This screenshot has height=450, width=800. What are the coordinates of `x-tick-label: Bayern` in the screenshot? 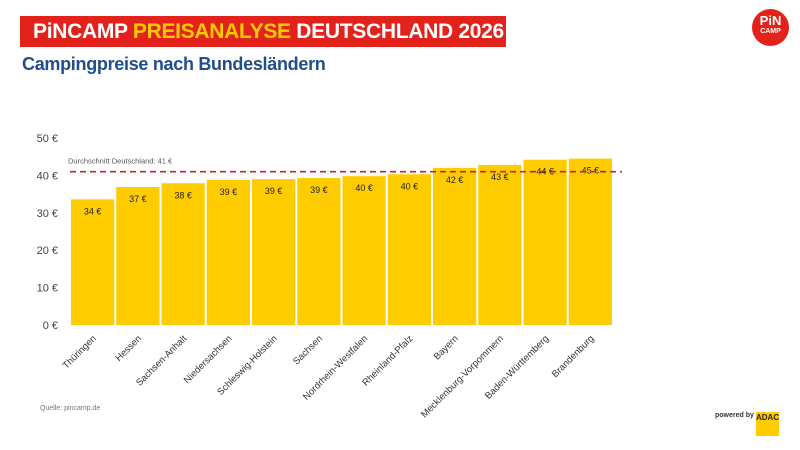 It's located at (446, 347).